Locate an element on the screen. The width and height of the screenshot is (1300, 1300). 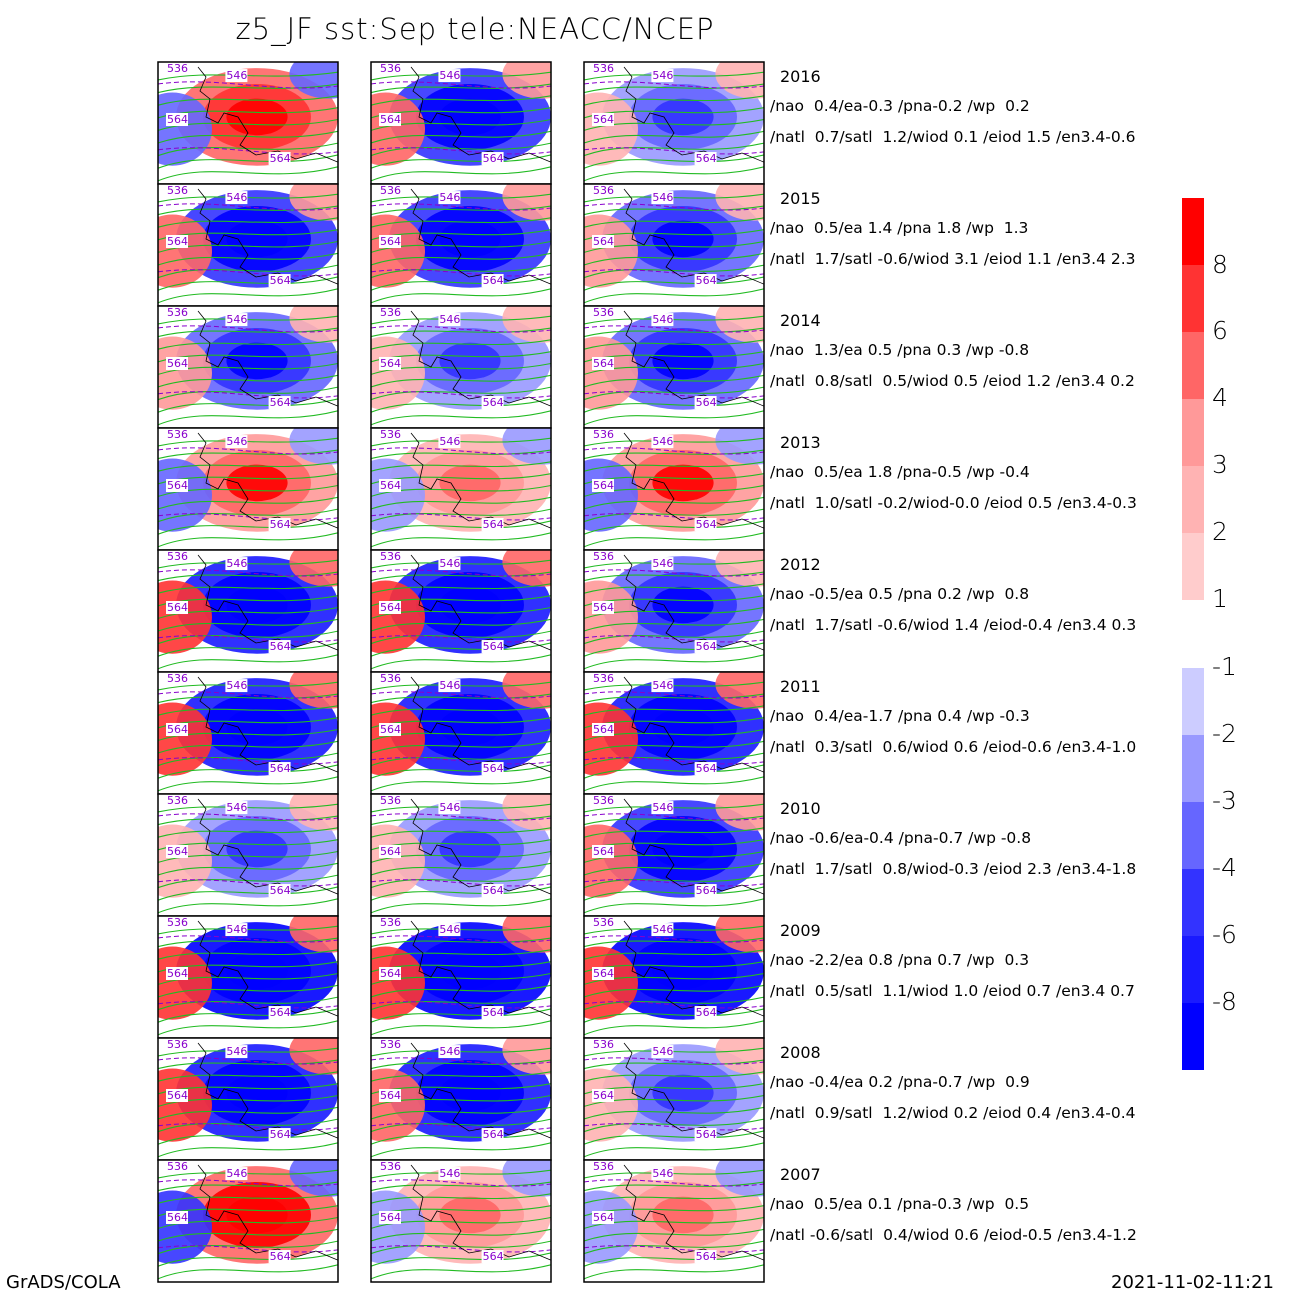
row-index-line-1: /nao 0.4/ea-0.3 /pna-0.2 /wp 0.2 is located at coordinates (900, 106).